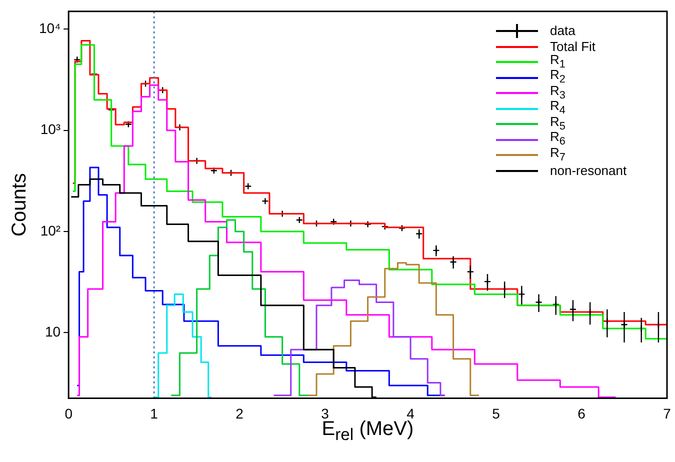 The image size is (675, 462). I want to click on y-axis-title: Counts, so click(19, 204).